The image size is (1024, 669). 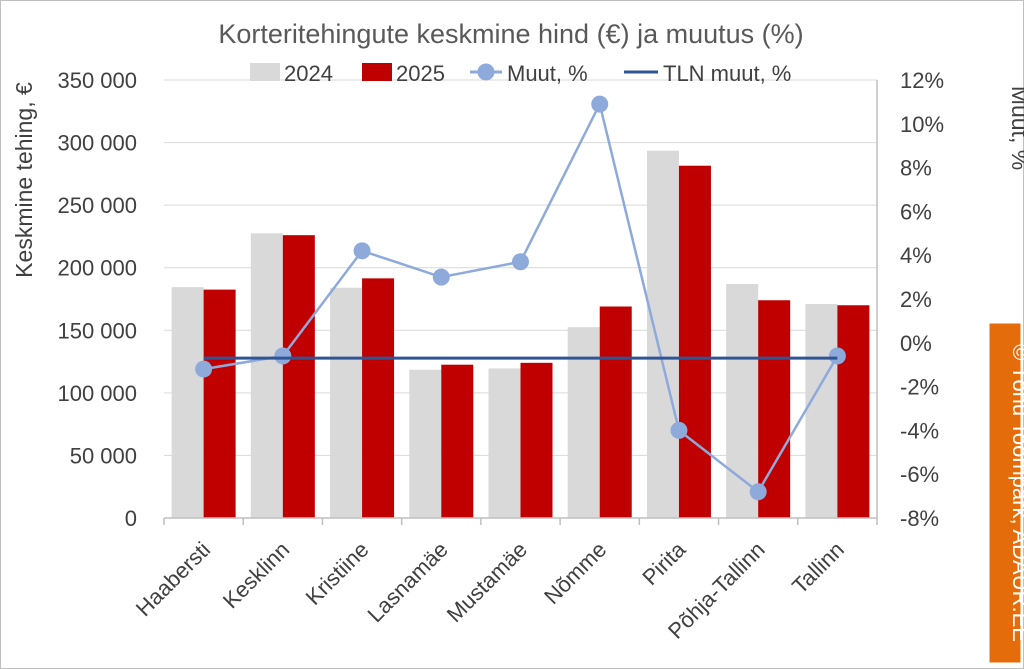 I want to click on x-tick-label: Kesklinn, so click(x=256, y=575).